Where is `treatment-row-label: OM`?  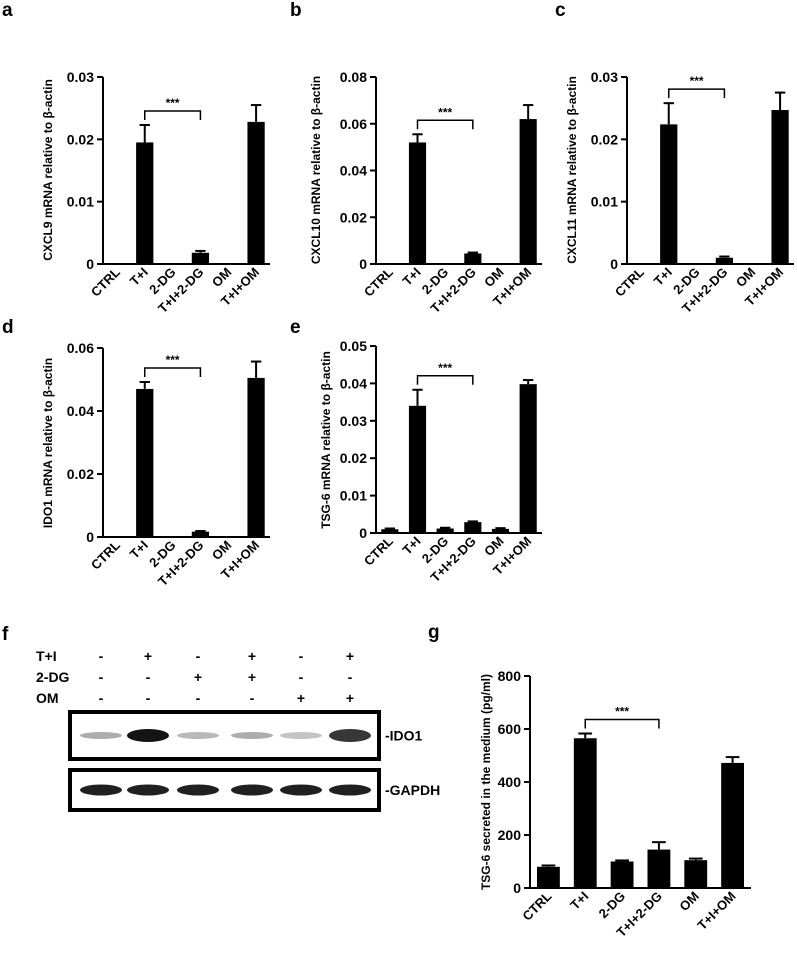 treatment-row-label: OM is located at coordinates (47, 698).